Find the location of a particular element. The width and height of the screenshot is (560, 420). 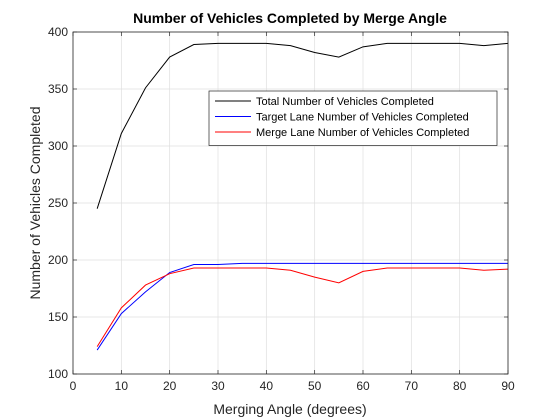

x-tick-label: 20 is located at coordinates (170, 386).